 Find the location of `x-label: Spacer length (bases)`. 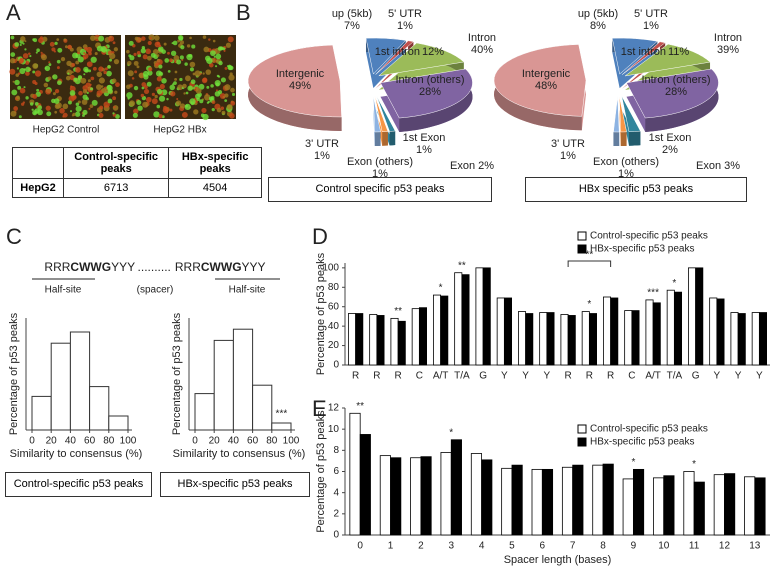

x-label: Spacer length (bases) is located at coordinates (558, 560).